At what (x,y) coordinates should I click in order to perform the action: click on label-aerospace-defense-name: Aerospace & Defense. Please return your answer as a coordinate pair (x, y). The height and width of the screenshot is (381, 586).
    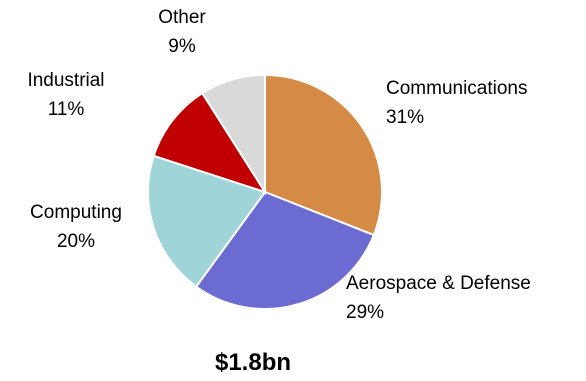
    Looking at the image, I should click on (438, 283).